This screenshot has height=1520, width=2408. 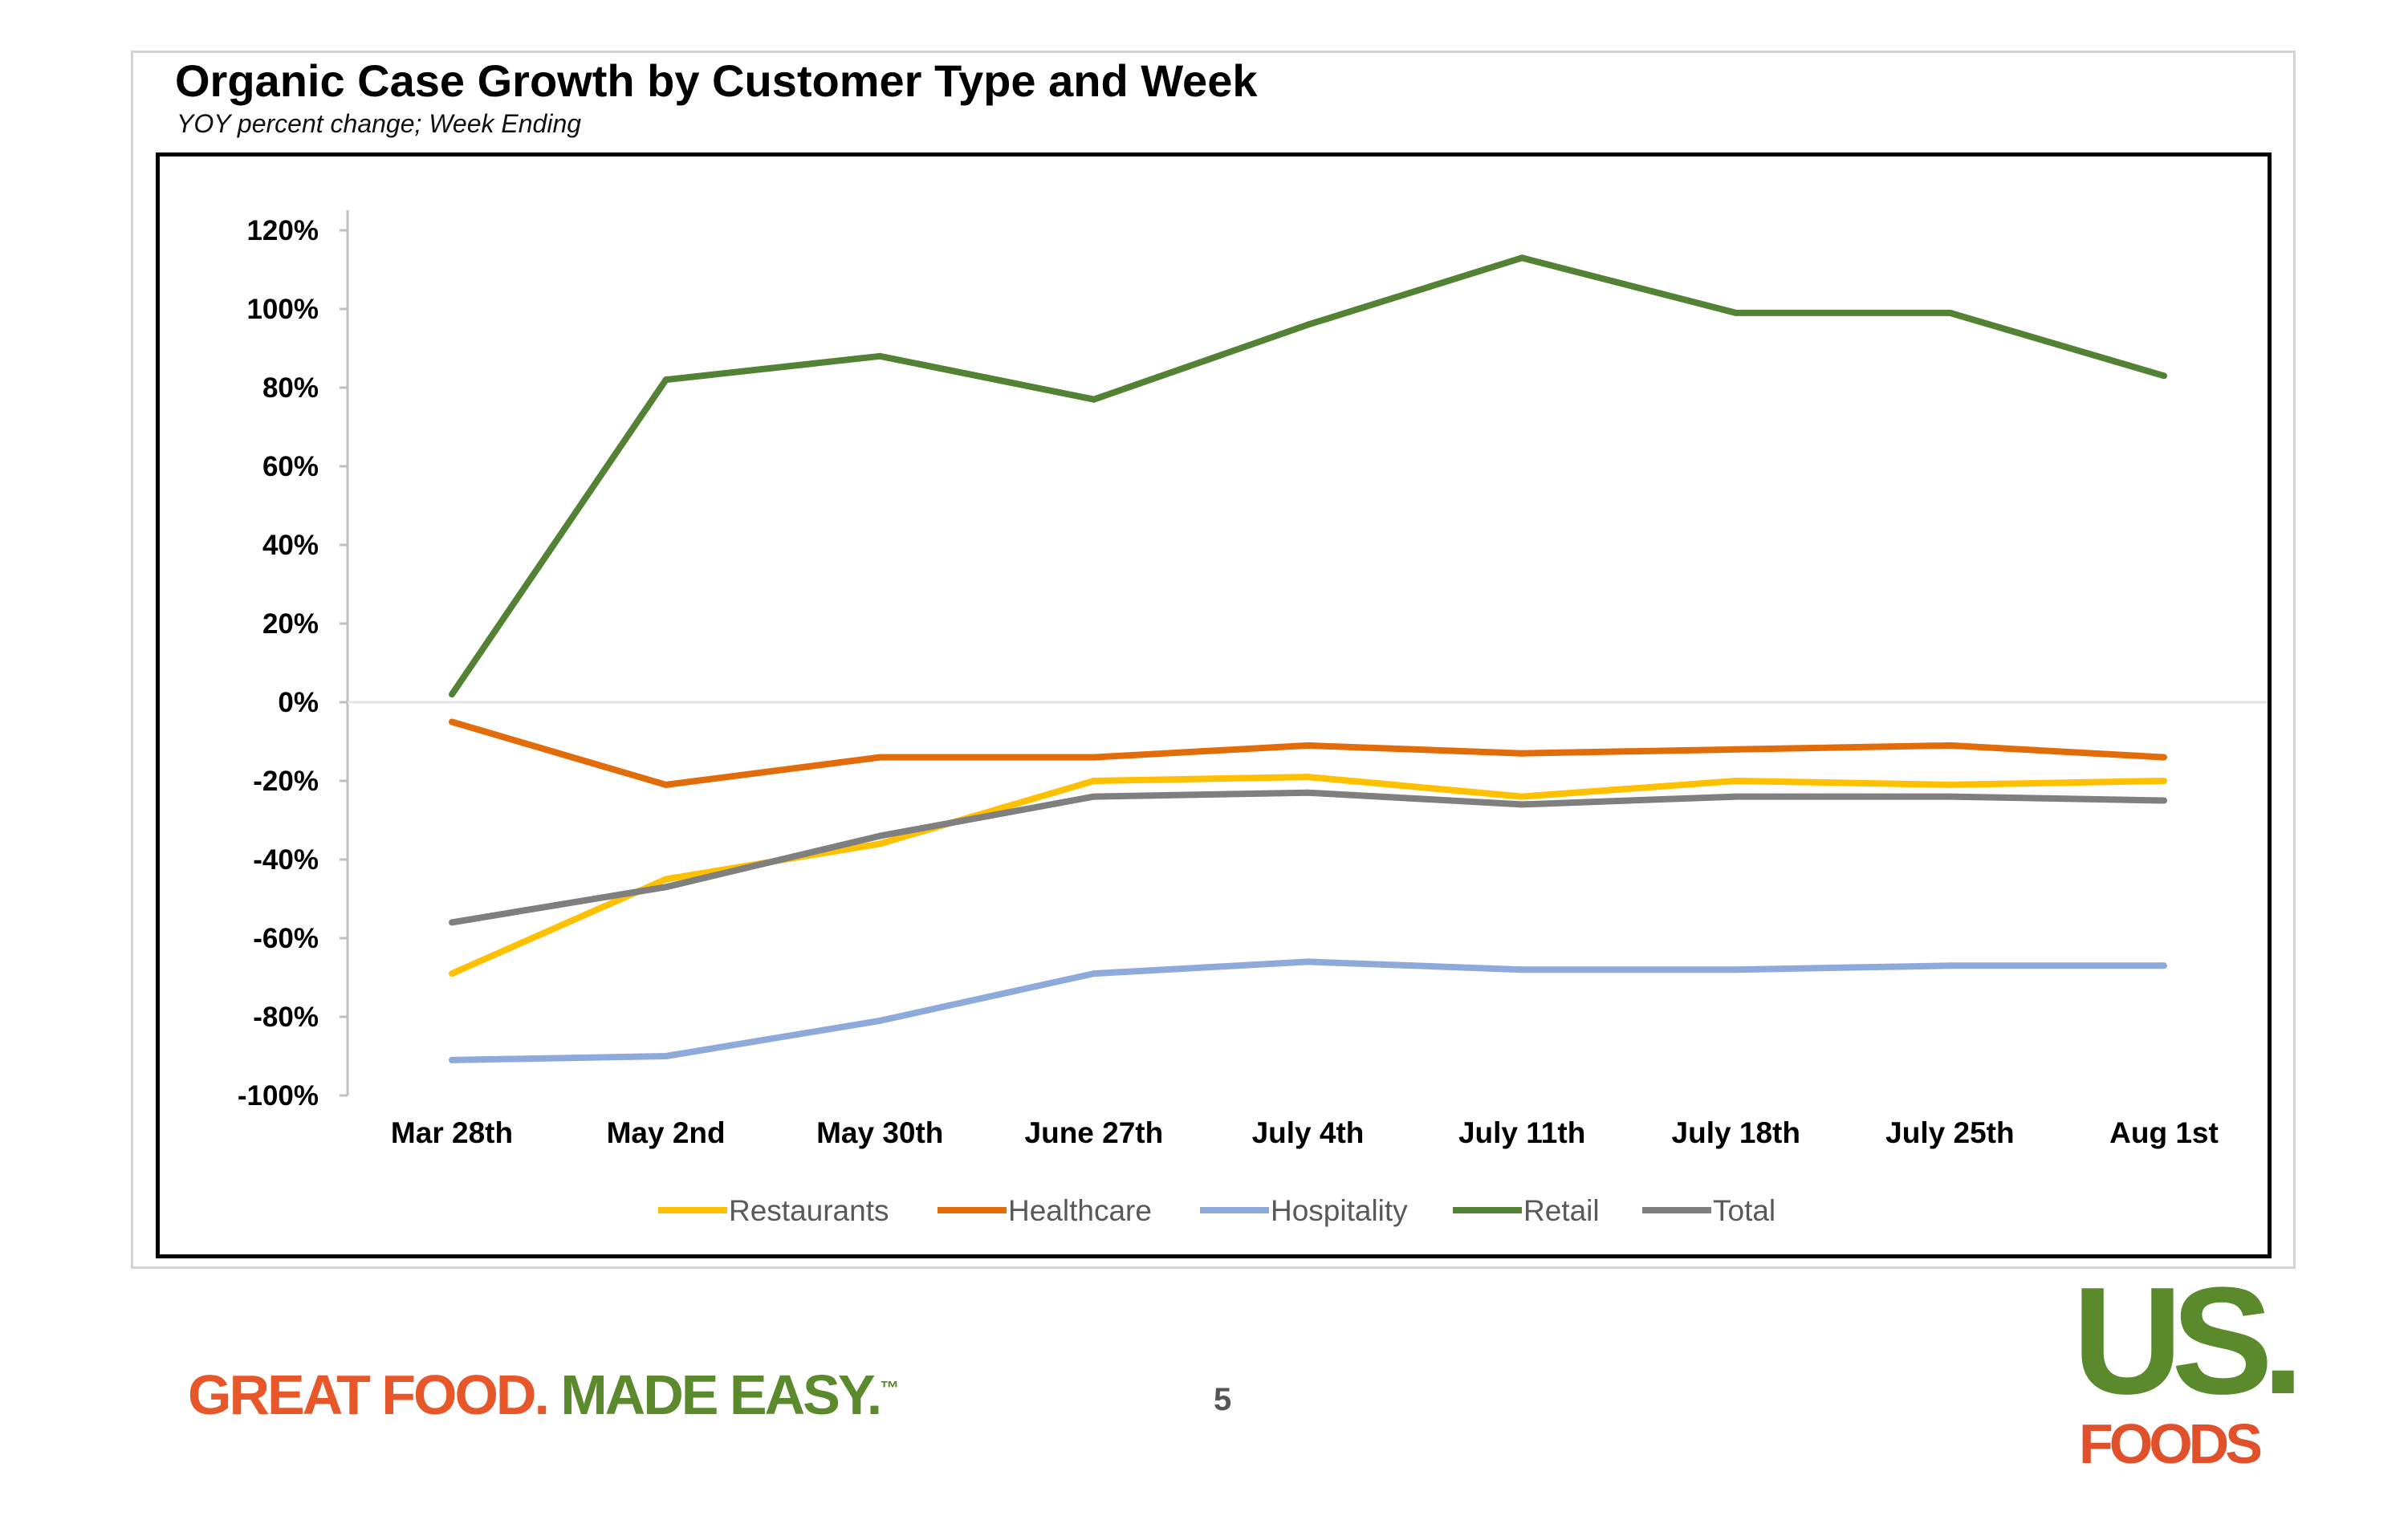 I want to click on x-tick-label: Mar 28th, so click(x=452, y=1132).